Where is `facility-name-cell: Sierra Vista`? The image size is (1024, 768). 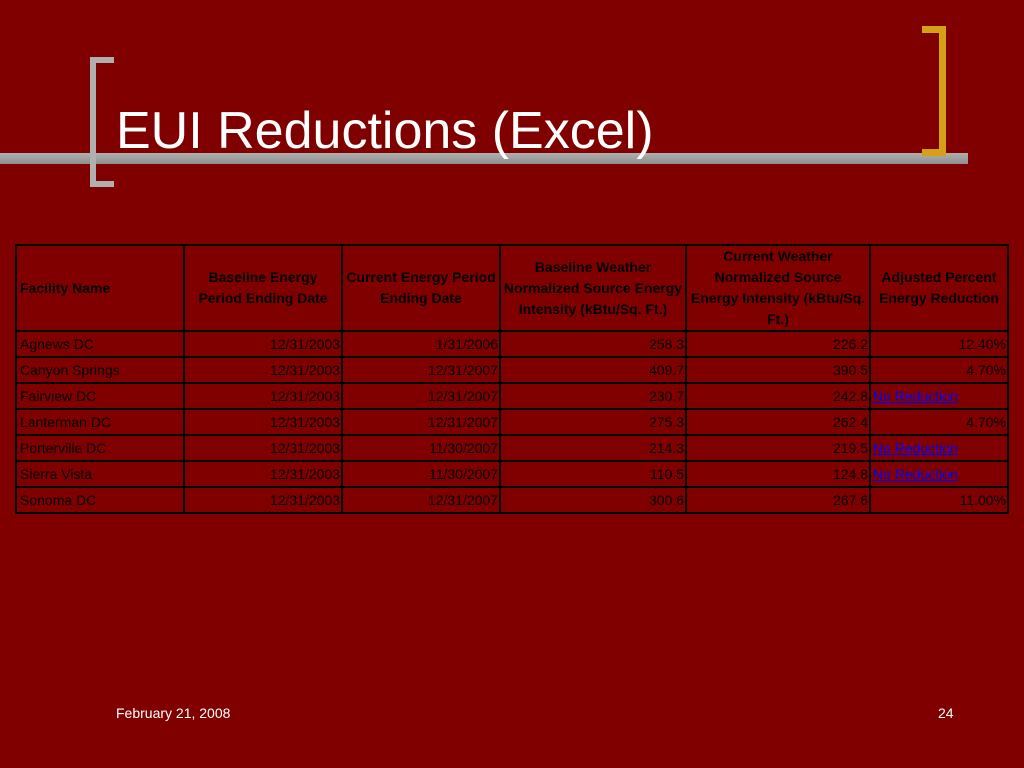
facility-name-cell: Sierra Vista is located at coordinates (100, 474).